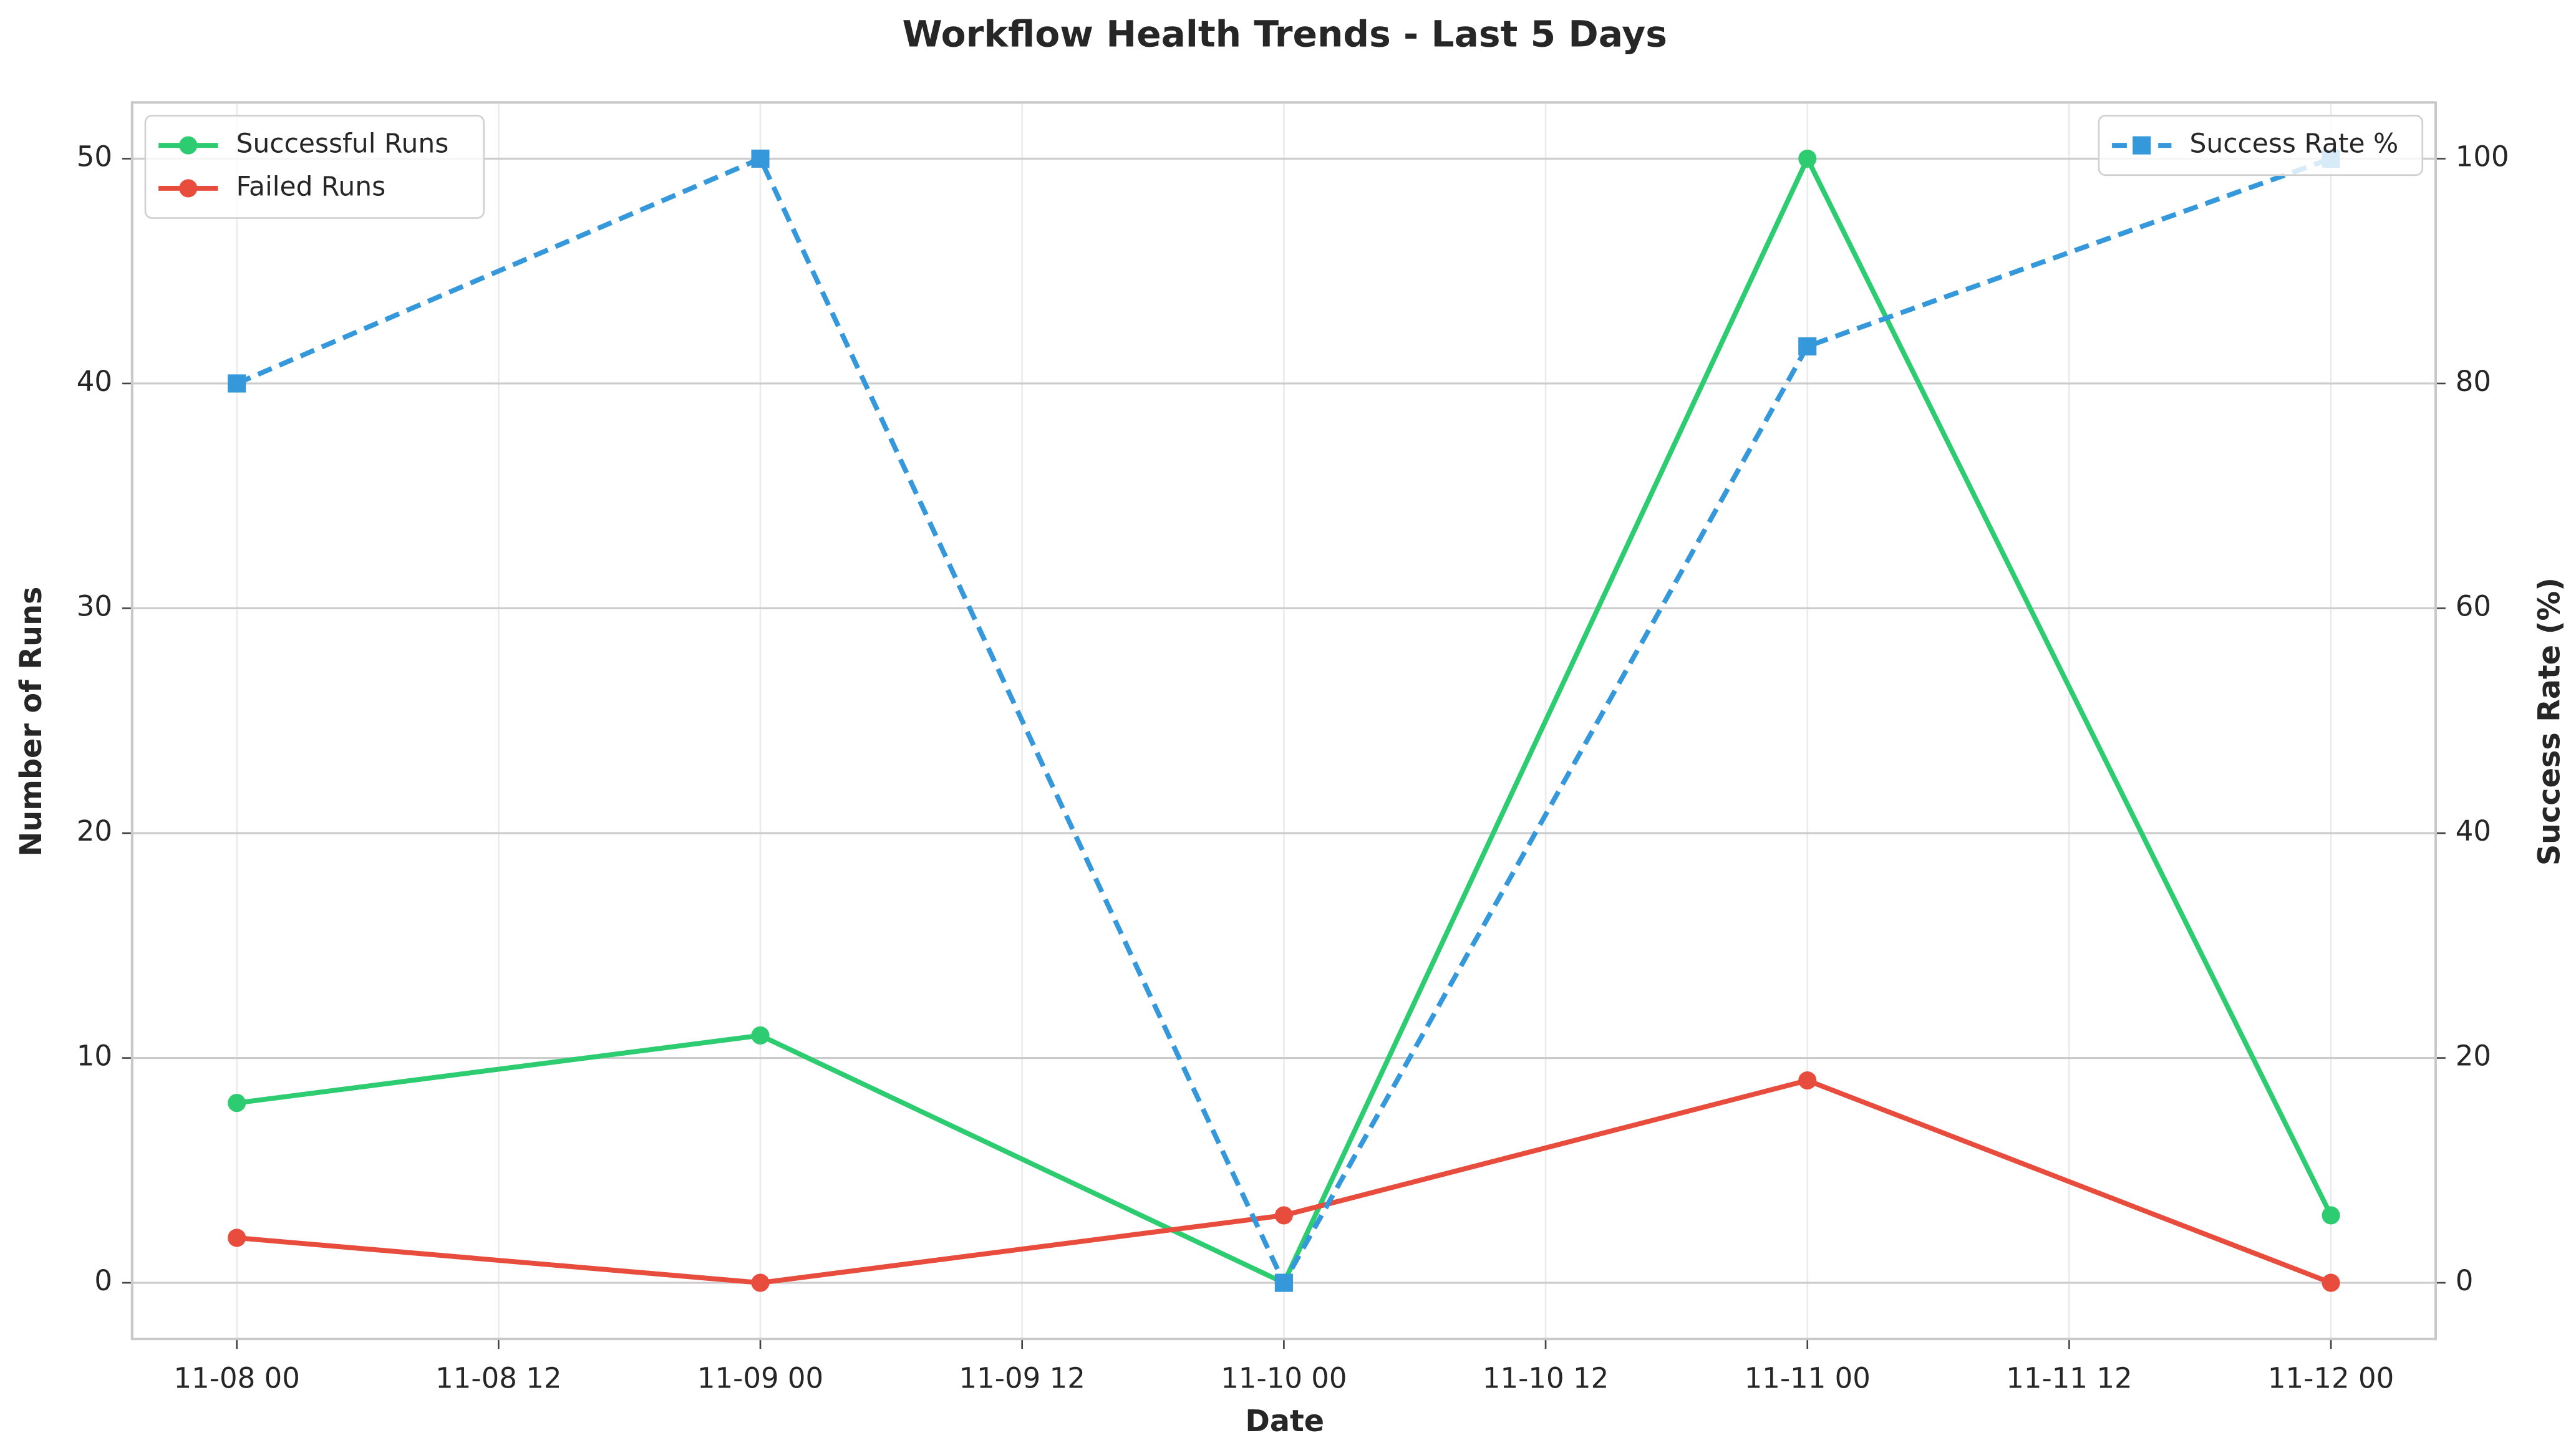 The image size is (2576, 1453). I want to click on y2-tick-label: 80, so click(2473, 382).